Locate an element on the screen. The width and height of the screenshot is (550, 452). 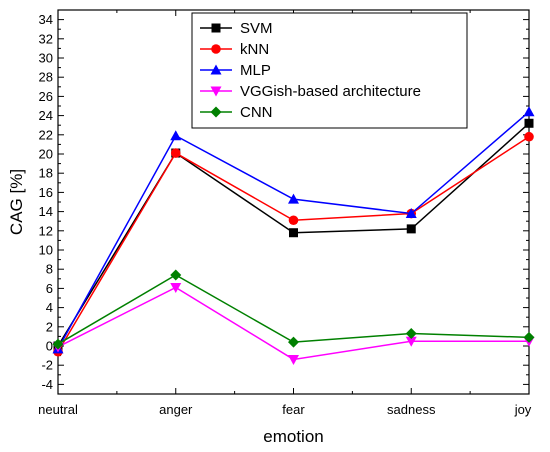
legend-item-3: MLP is located at coordinates (235, 70).